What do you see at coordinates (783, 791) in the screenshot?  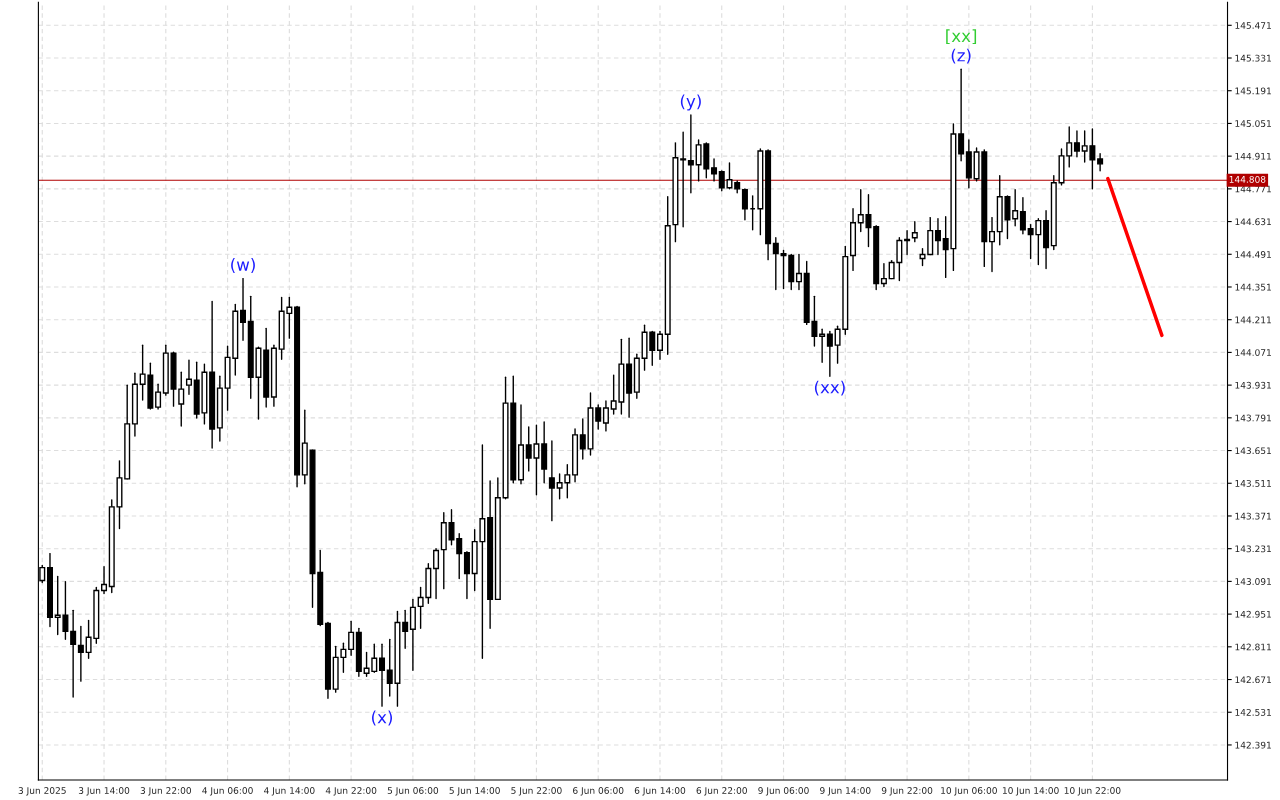 I see `x-tick-label: 9 Jun 06:00` at bounding box center [783, 791].